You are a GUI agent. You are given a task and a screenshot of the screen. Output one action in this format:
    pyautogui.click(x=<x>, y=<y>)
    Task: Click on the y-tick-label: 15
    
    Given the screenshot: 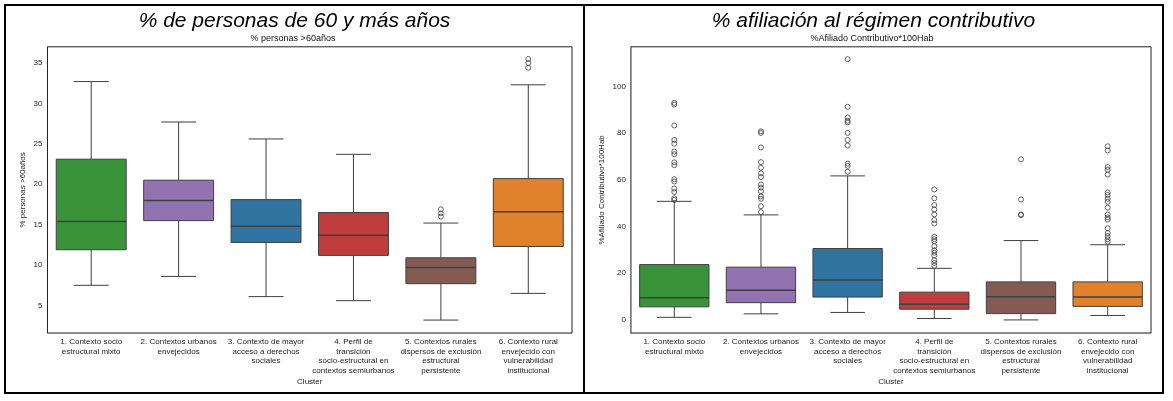 What is the action you would take?
    pyautogui.click(x=38, y=224)
    